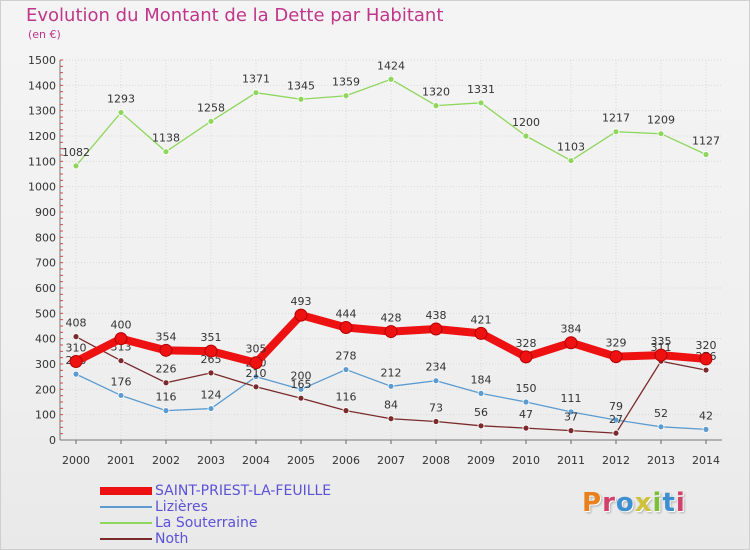 The width and height of the screenshot is (750, 550). I want to click on data-label: 1258, so click(211, 107).